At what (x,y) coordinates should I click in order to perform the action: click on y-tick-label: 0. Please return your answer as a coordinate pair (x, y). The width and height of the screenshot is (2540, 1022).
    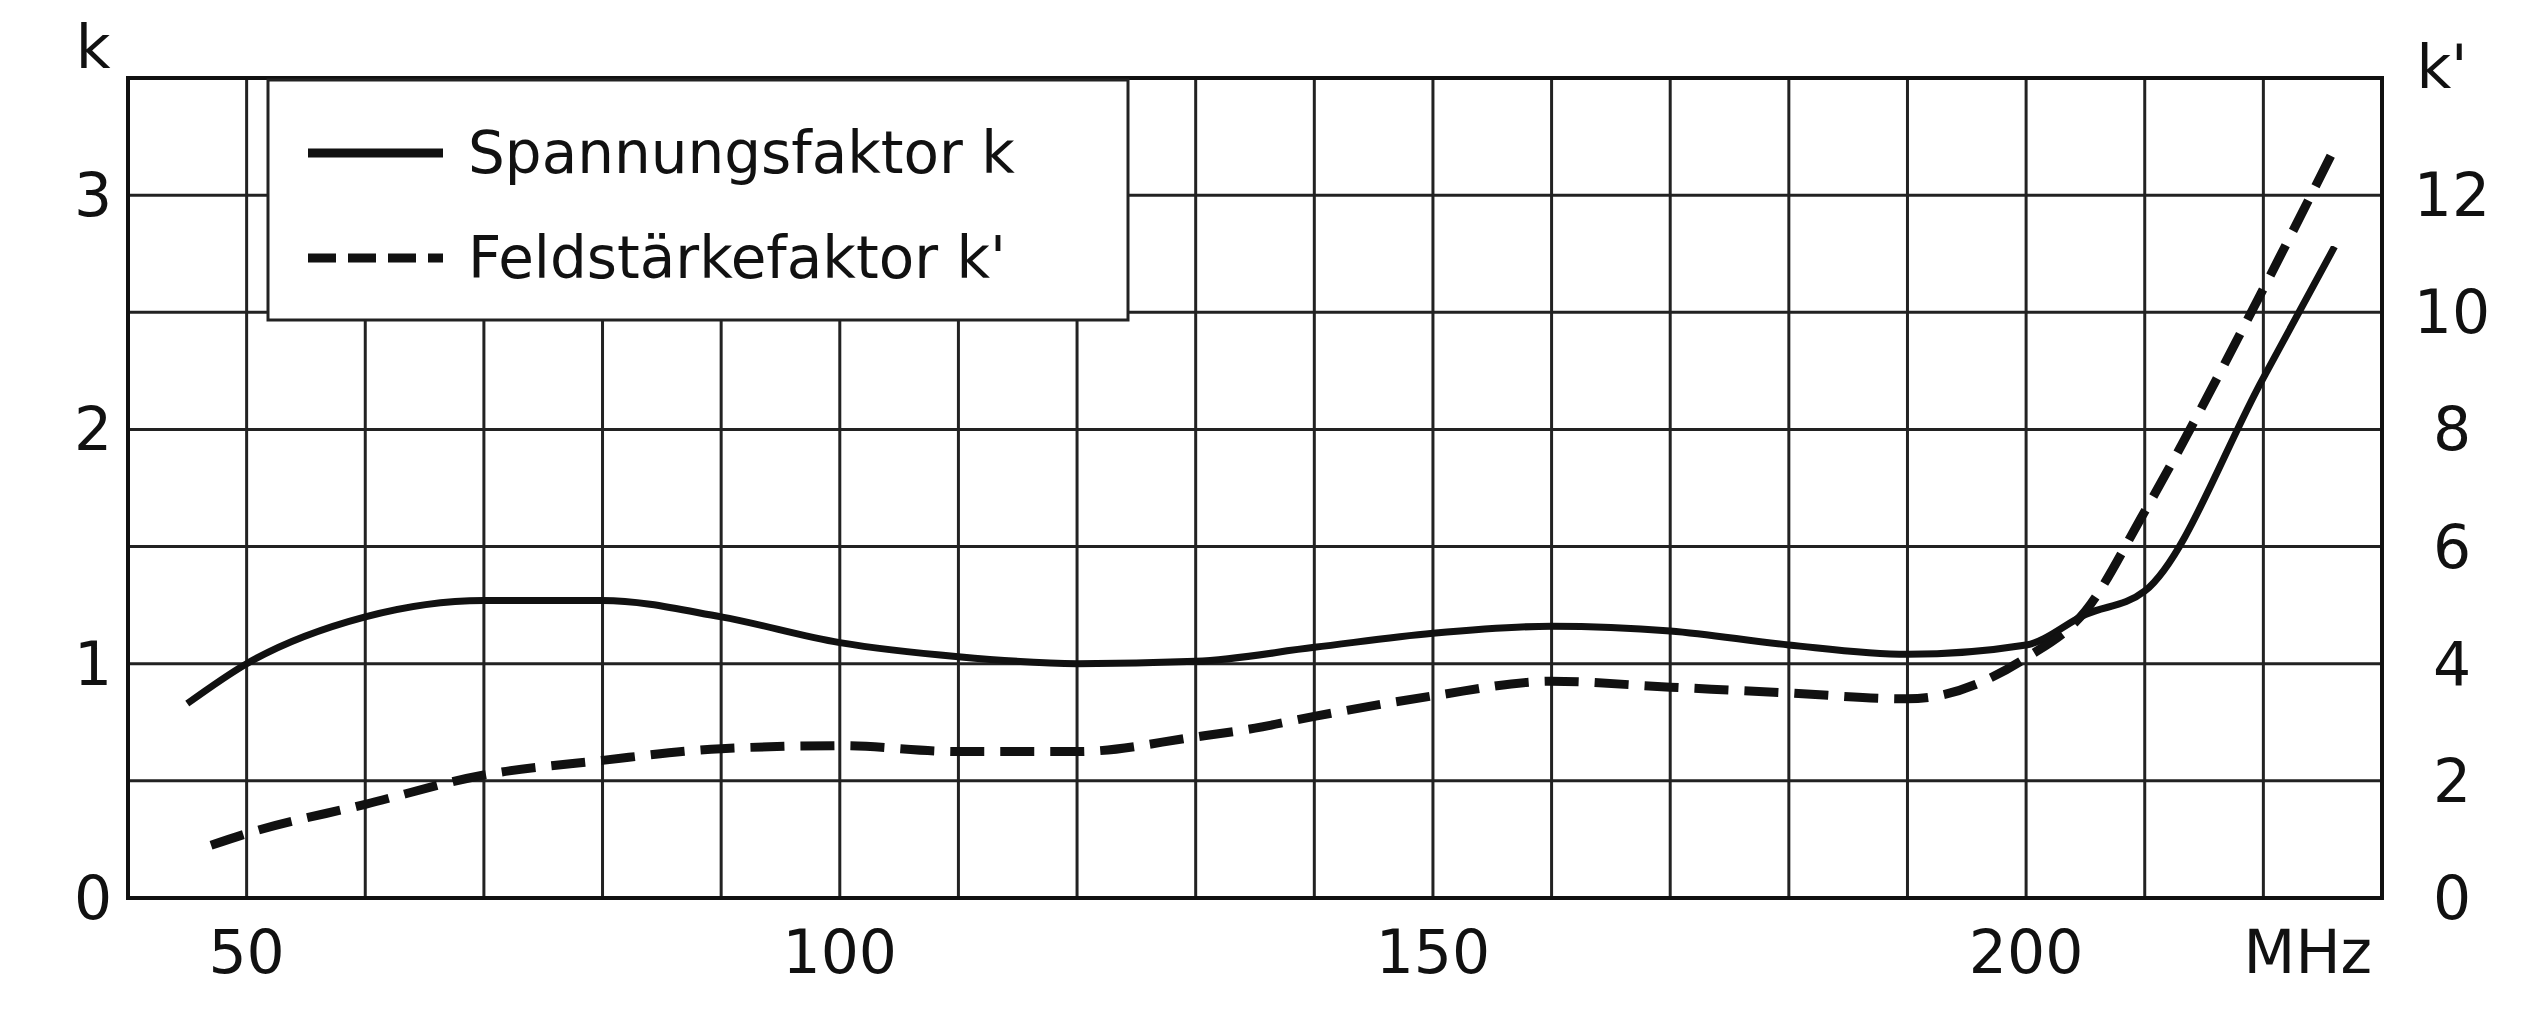
    Looking at the image, I should click on (93, 898).